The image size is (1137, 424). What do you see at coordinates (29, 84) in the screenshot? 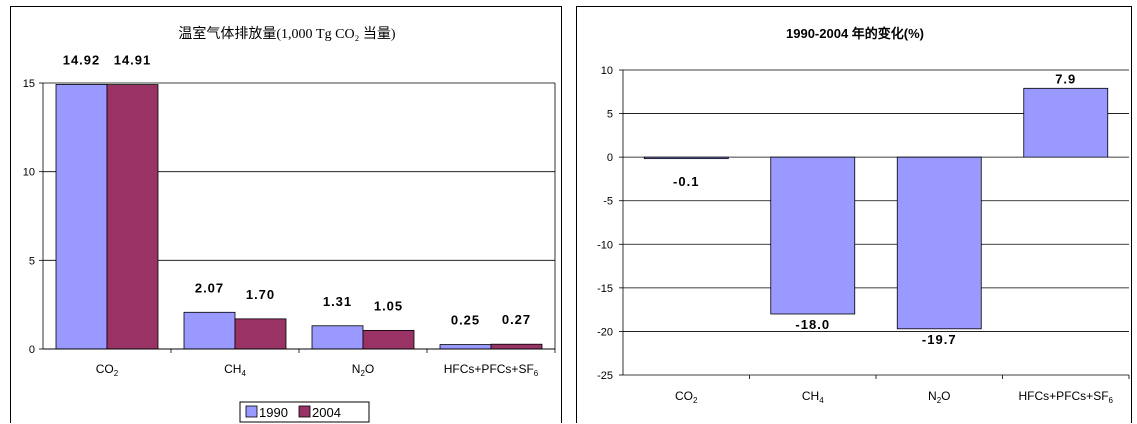
I see `y-tick-label: 15` at bounding box center [29, 84].